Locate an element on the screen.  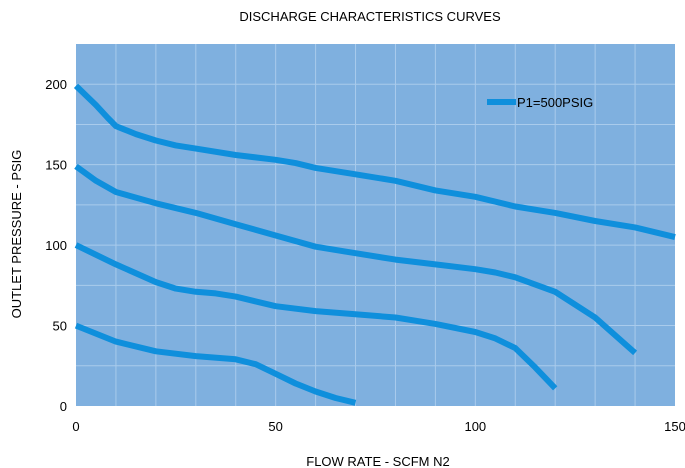
y-axis-title: OUTLET PRESSURE - PSIG is located at coordinates (16, 234).